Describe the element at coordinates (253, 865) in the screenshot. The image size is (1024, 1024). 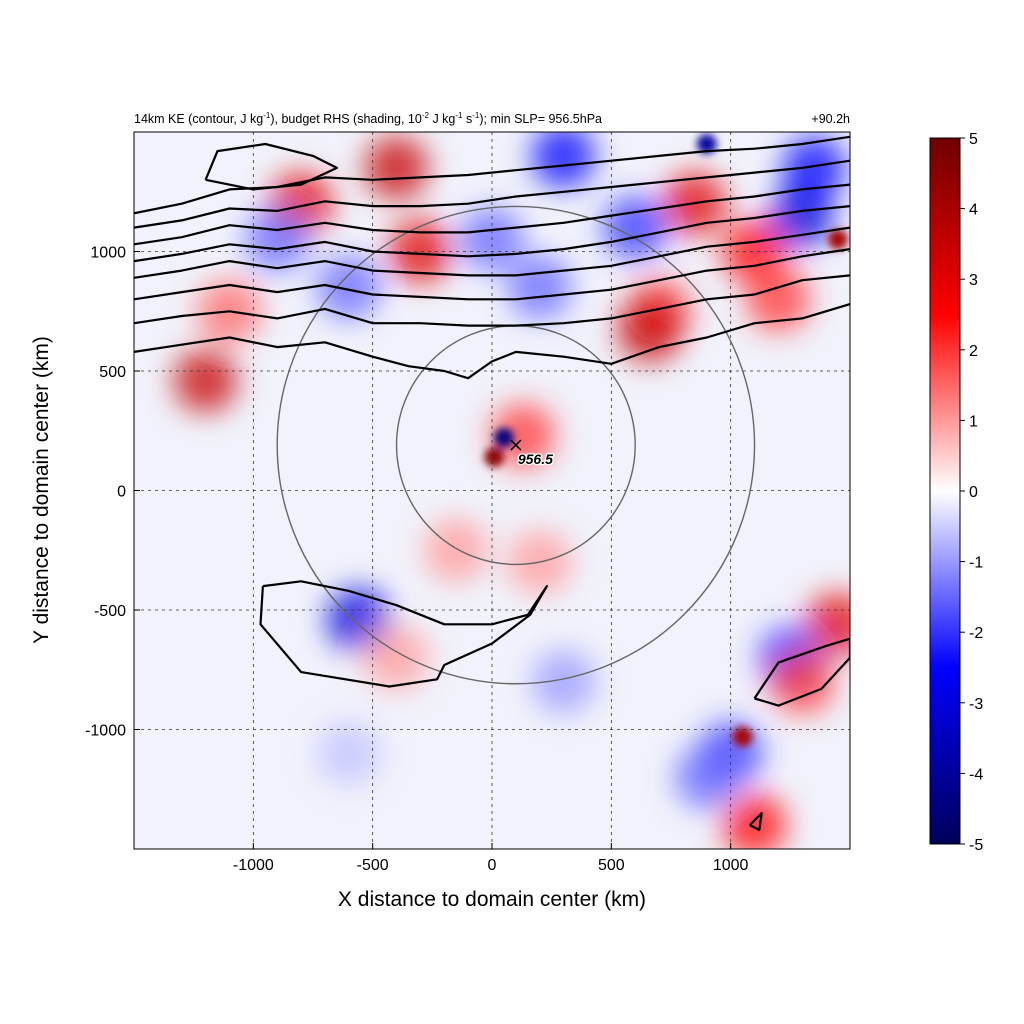
I see `x-tick-label: -1000` at that location.